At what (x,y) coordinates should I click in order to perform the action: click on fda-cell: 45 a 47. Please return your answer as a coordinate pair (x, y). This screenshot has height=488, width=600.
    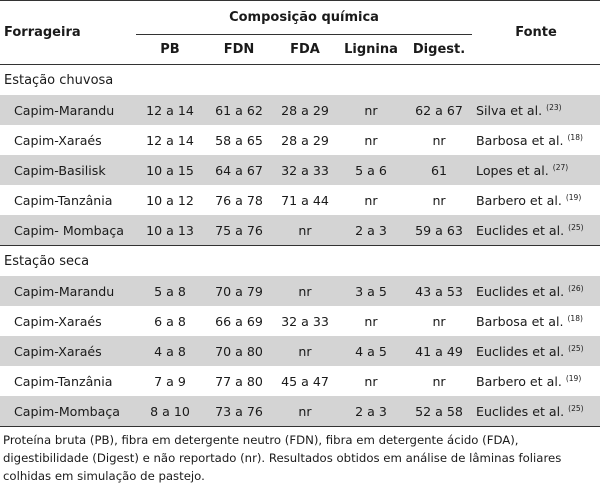
    Looking at the image, I should click on (305, 381).